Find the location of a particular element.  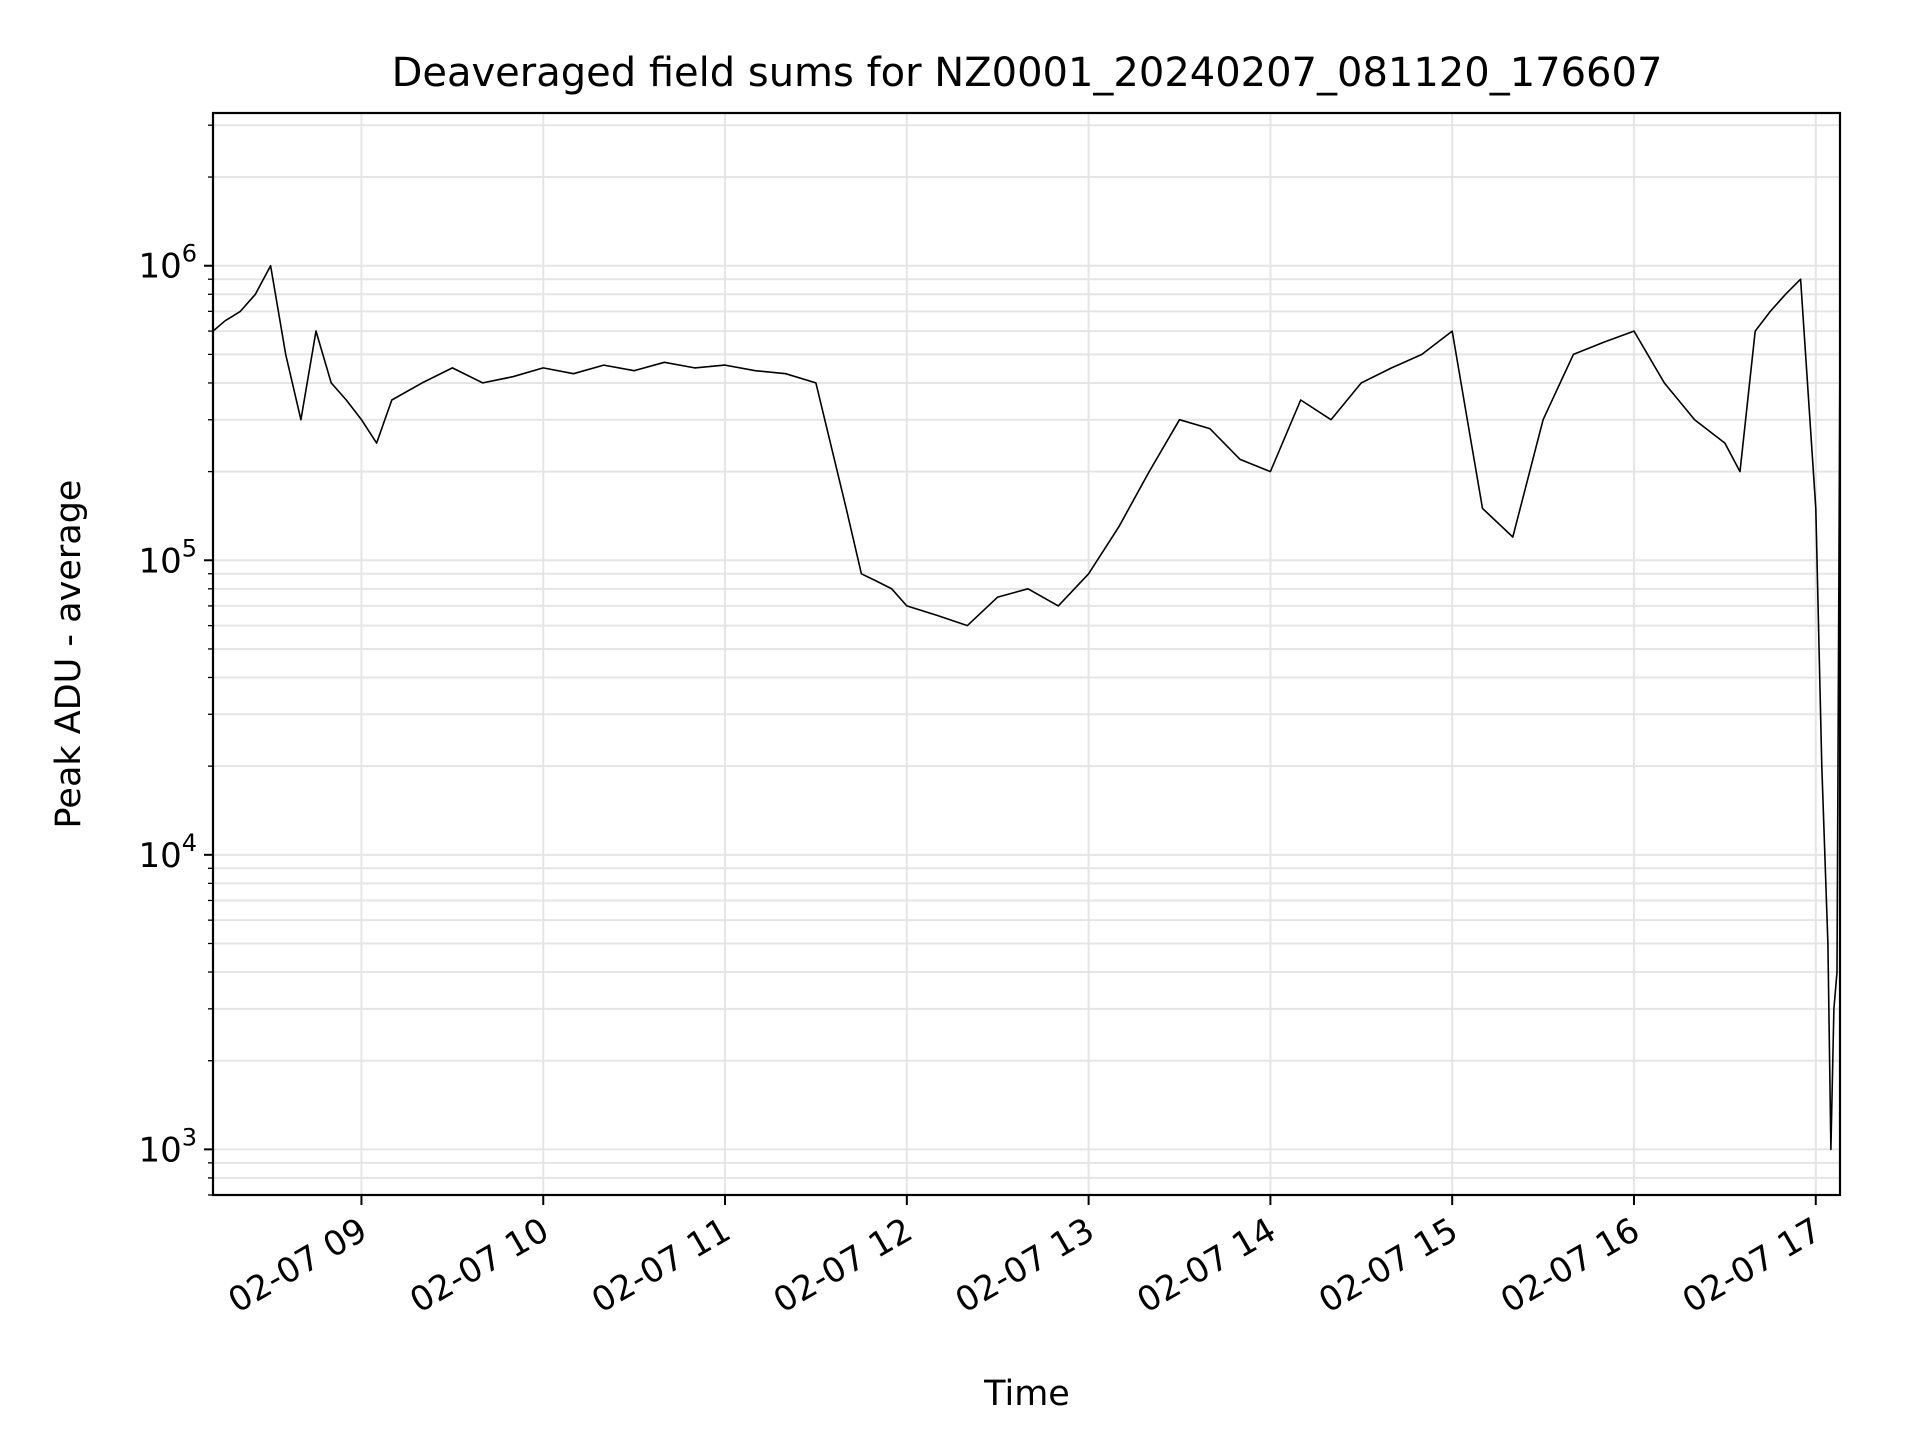

x-axis-label: Time is located at coordinates (1026, 1394).